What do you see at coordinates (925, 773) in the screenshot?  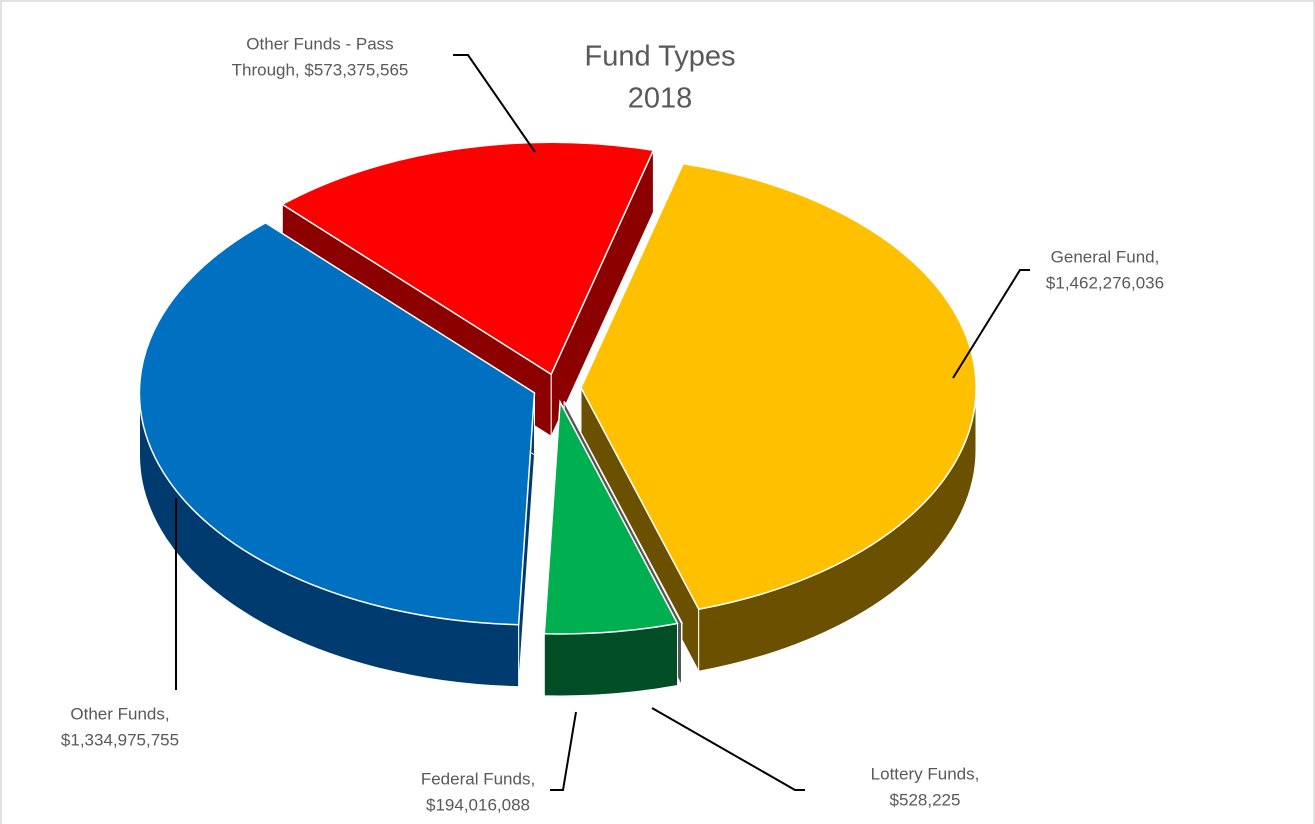 I see `data-label: Lottery Funds,` at bounding box center [925, 773].